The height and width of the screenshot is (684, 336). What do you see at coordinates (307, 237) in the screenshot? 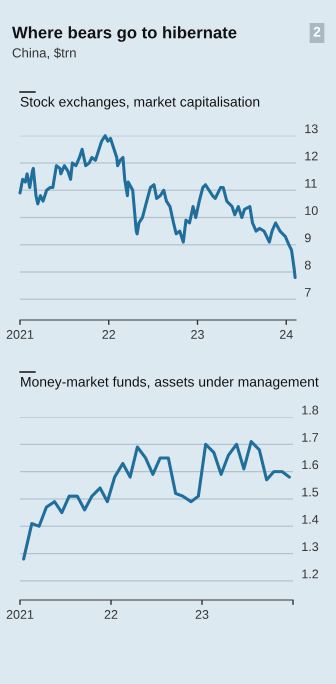
I see `y-tick-label: 9` at bounding box center [307, 237].